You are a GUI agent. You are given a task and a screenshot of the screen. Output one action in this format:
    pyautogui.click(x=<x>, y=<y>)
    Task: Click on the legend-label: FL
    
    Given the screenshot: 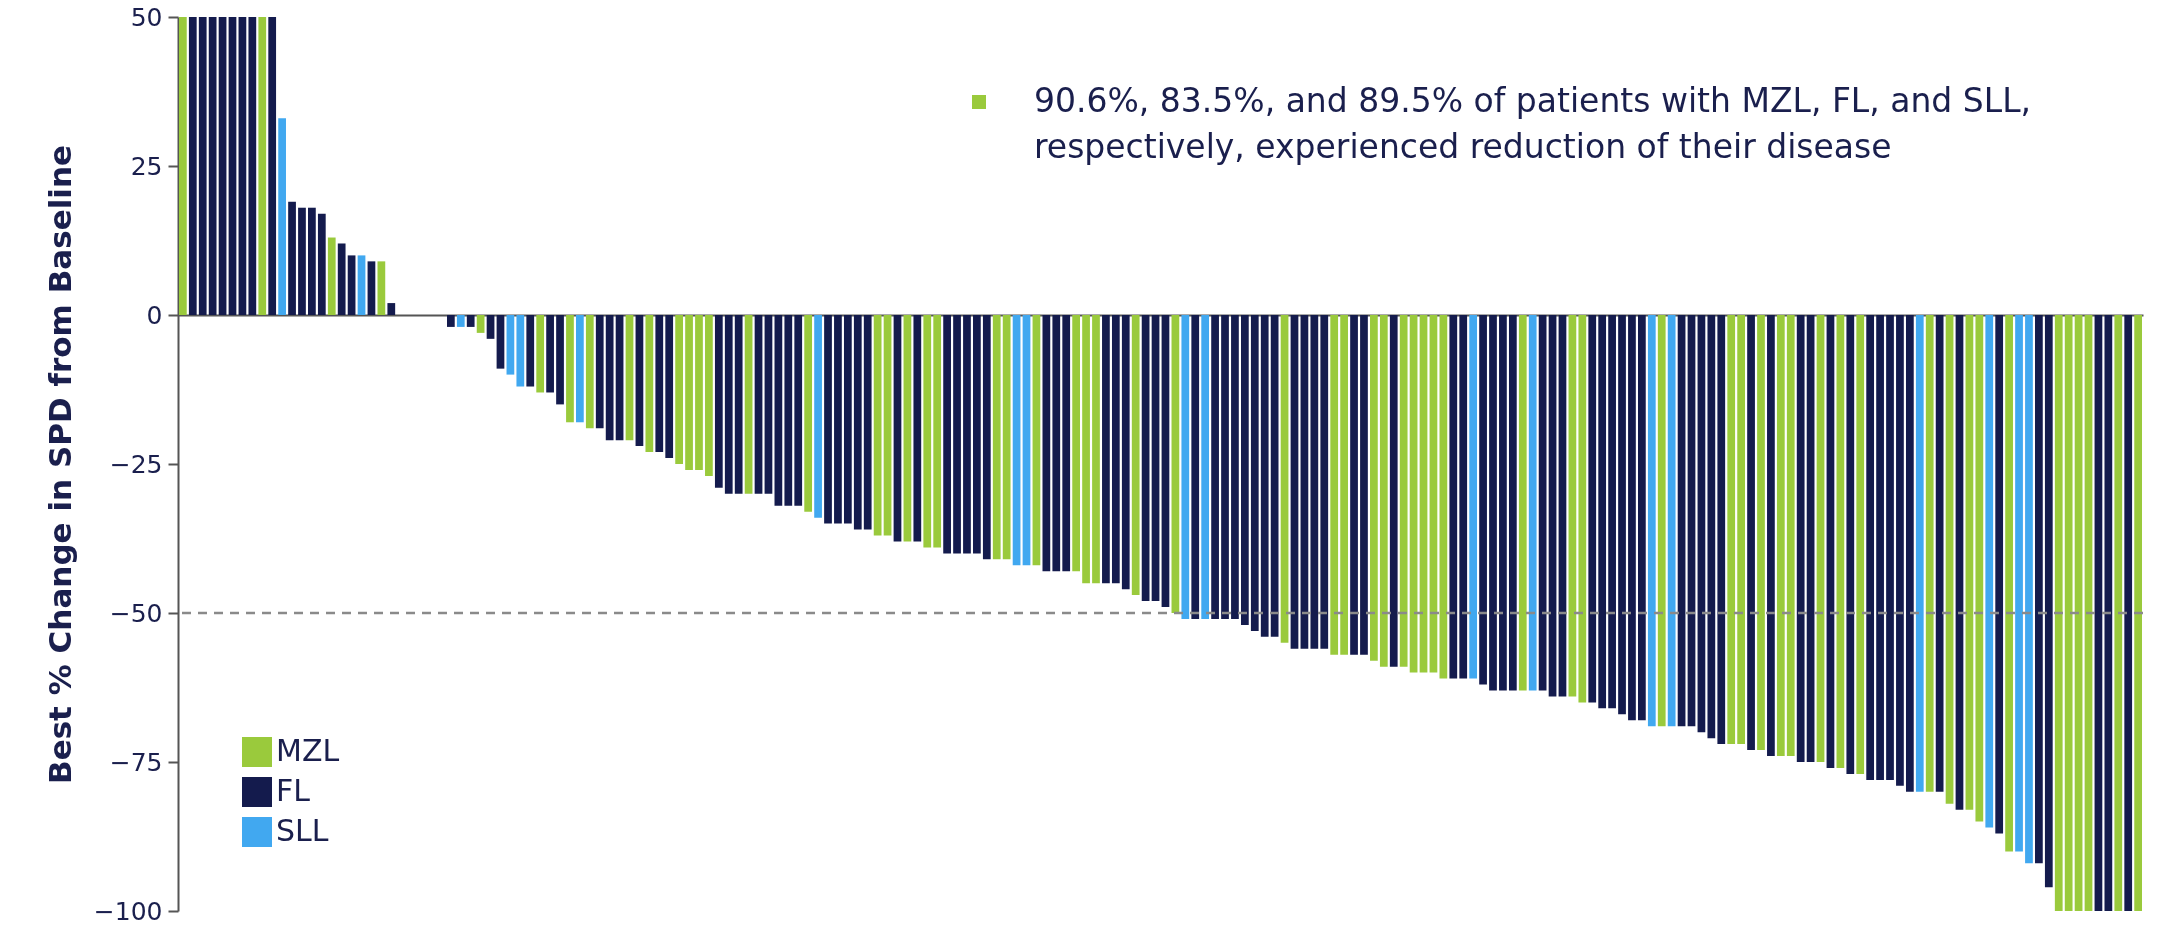 What is the action you would take?
    pyautogui.click(x=293, y=790)
    